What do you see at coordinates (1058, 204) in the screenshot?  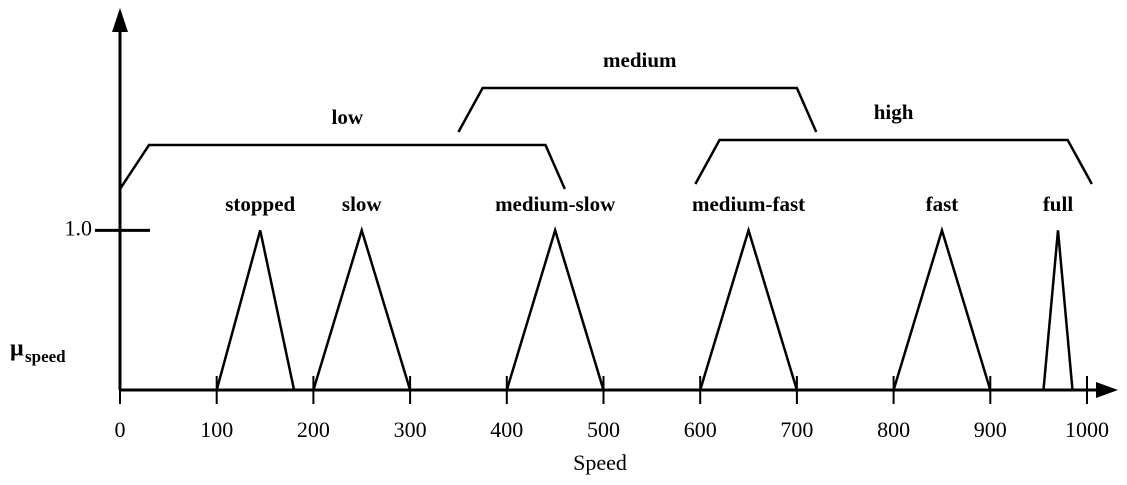 I see `set-label: full` at bounding box center [1058, 204].